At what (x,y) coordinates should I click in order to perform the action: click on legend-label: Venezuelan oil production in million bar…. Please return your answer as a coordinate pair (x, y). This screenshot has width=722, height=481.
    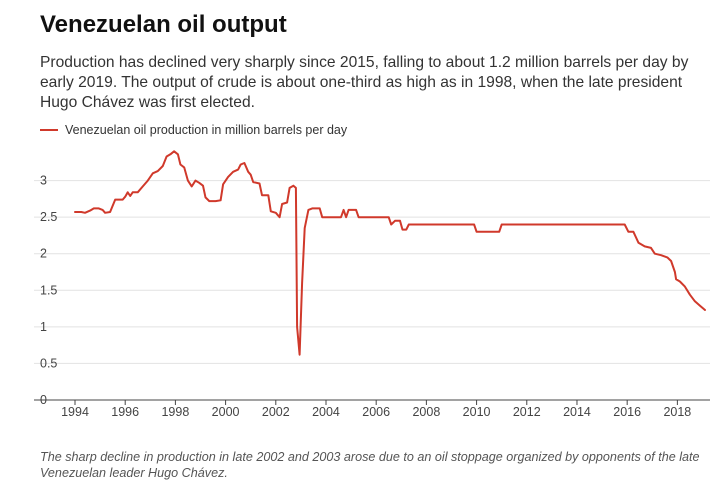
    Looking at the image, I should click on (206, 130).